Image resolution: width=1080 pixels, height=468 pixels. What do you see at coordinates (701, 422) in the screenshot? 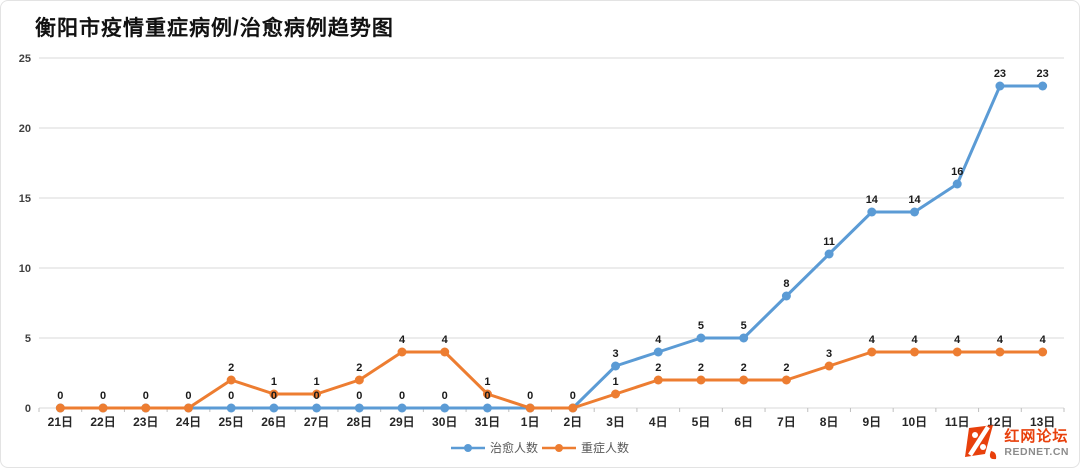
I see `x-tick-label: 5日` at bounding box center [701, 422].